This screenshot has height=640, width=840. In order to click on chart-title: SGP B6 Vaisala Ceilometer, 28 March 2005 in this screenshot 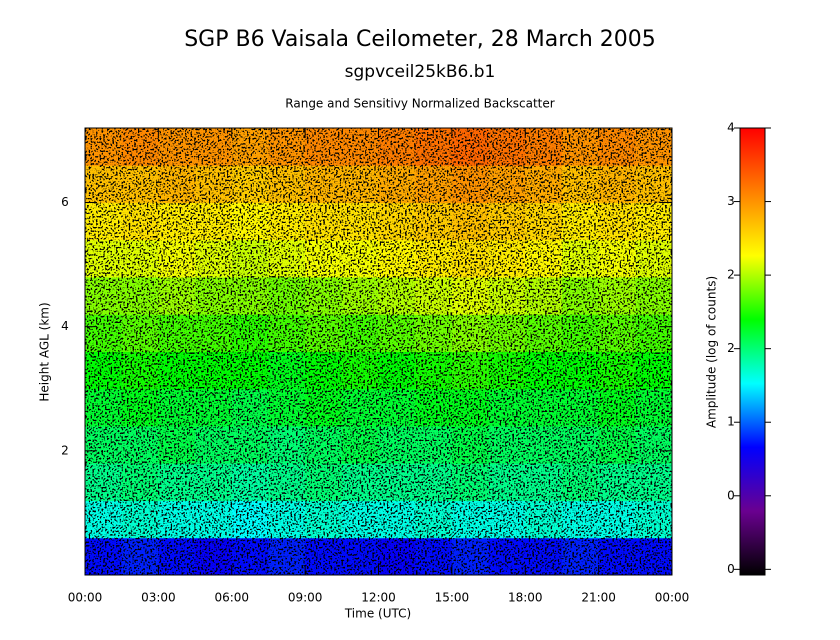, I will do `click(420, 39)`.